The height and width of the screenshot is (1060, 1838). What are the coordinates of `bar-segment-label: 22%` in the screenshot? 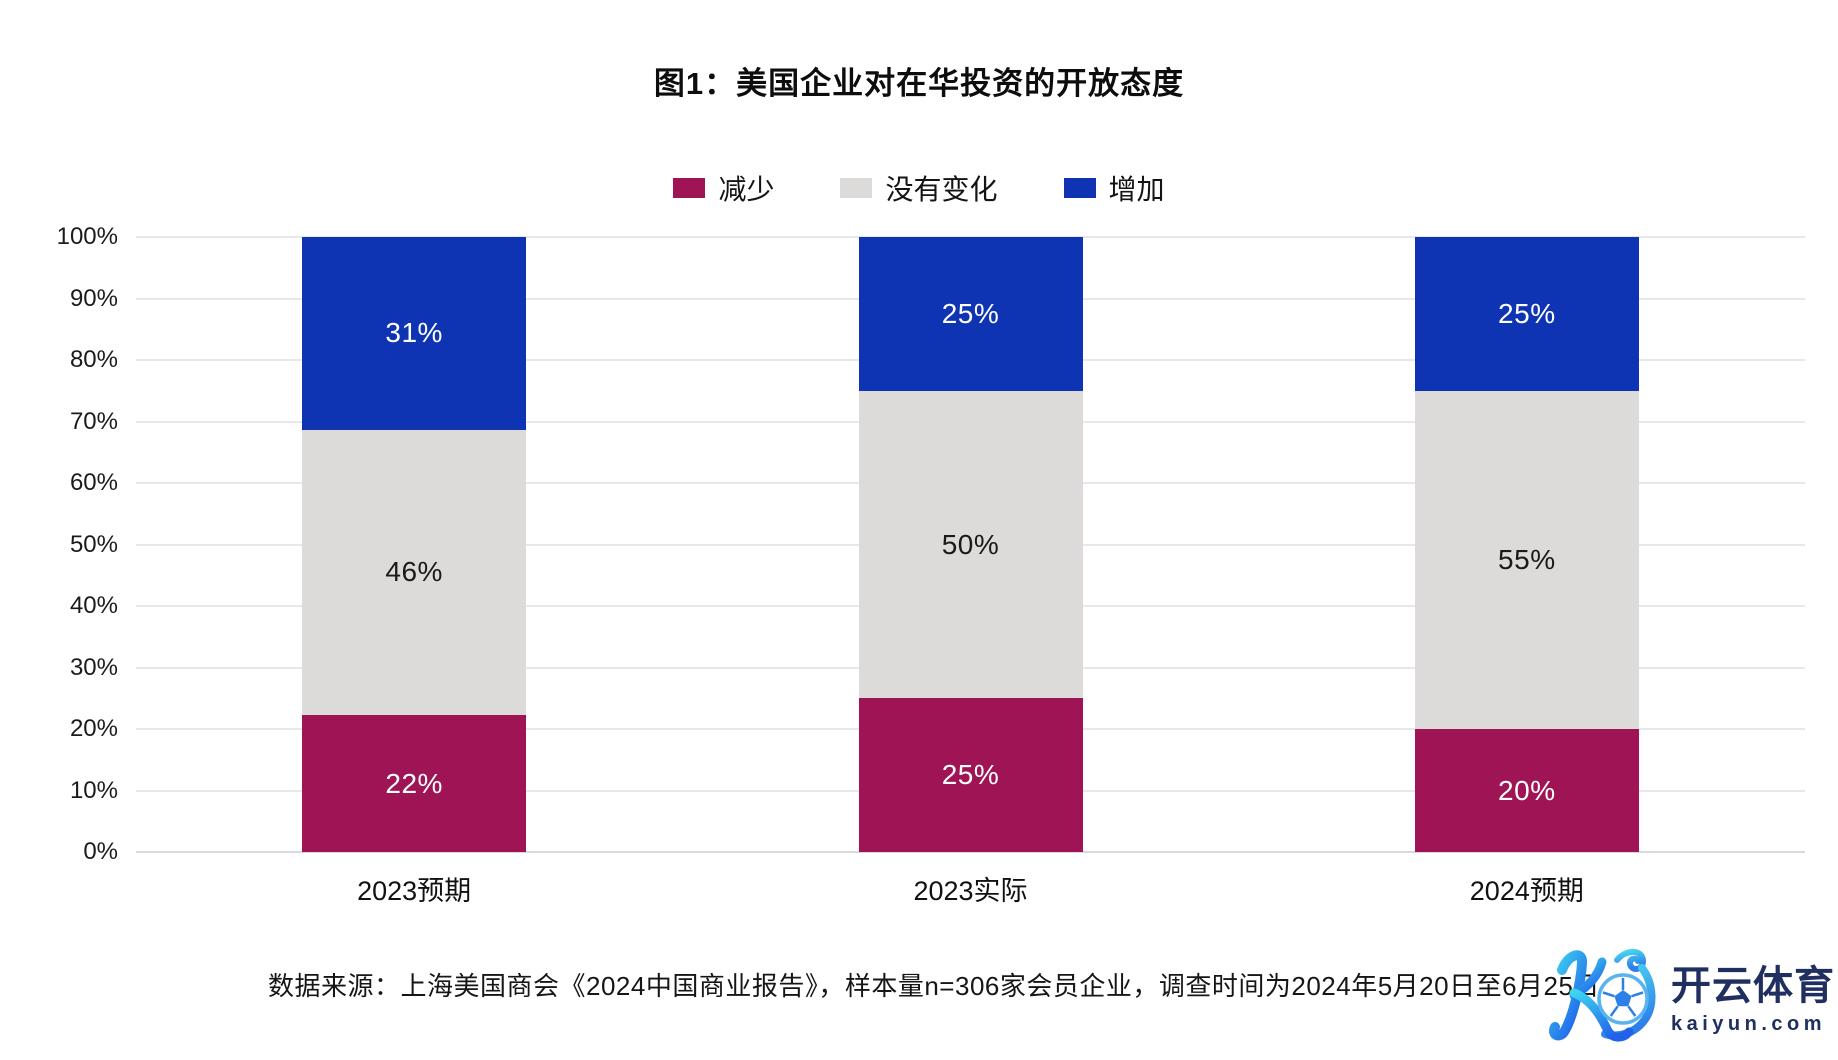 It's located at (414, 783).